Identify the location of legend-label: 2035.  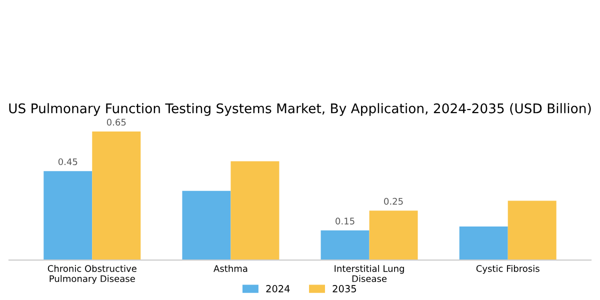
(344, 288).